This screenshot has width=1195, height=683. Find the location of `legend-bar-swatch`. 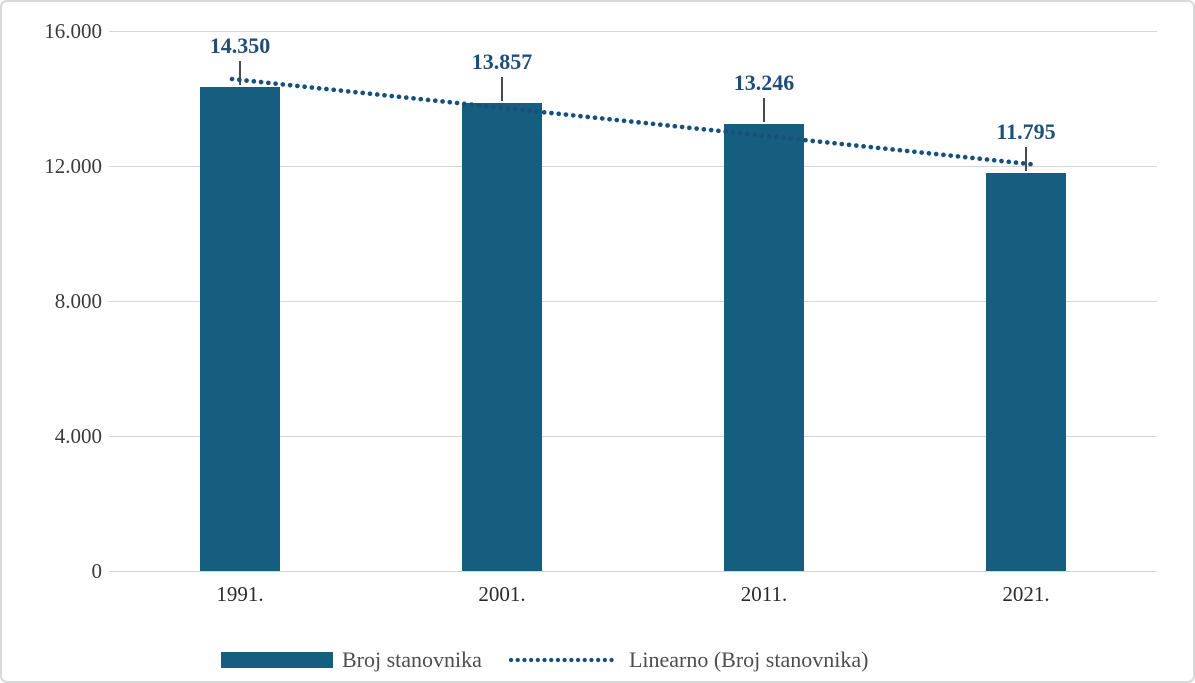

legend-bar-swatch is located at coordinates (277, 660).